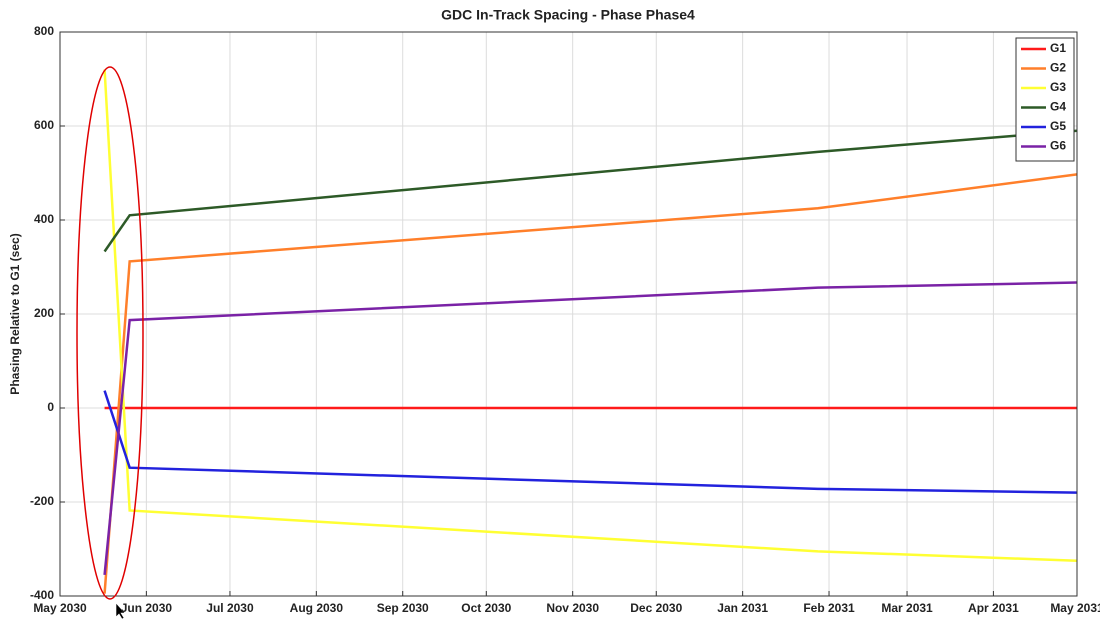 The width and height of the screenshot is (1100, 620). I want to click on highlight-ellipse, so click(110, 333).